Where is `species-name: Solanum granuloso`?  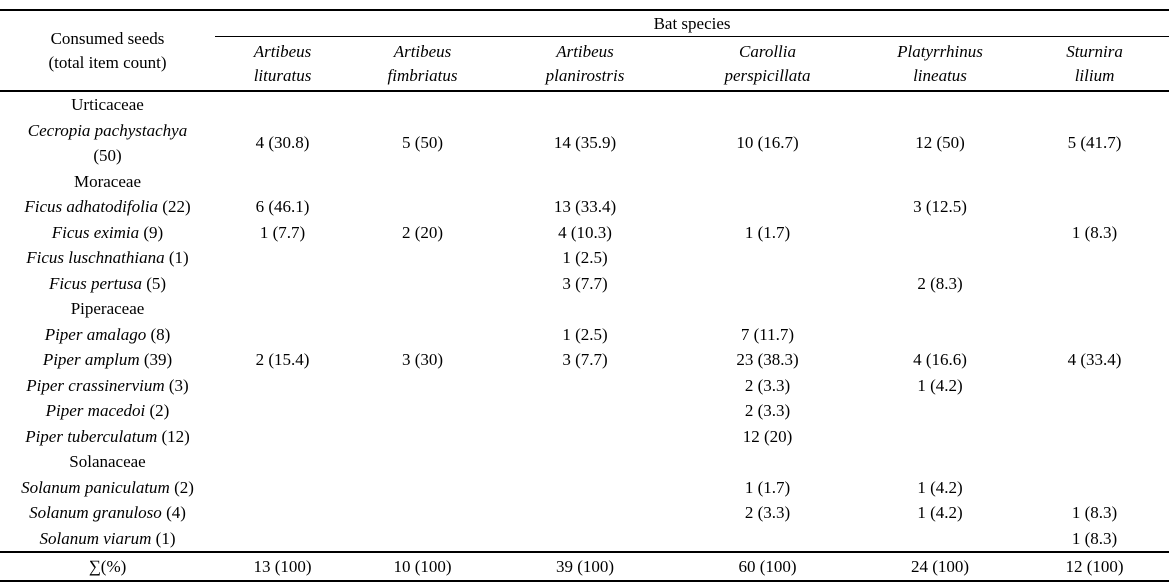
species-name: Solanum granuloso is located at coordinates (95, 512).